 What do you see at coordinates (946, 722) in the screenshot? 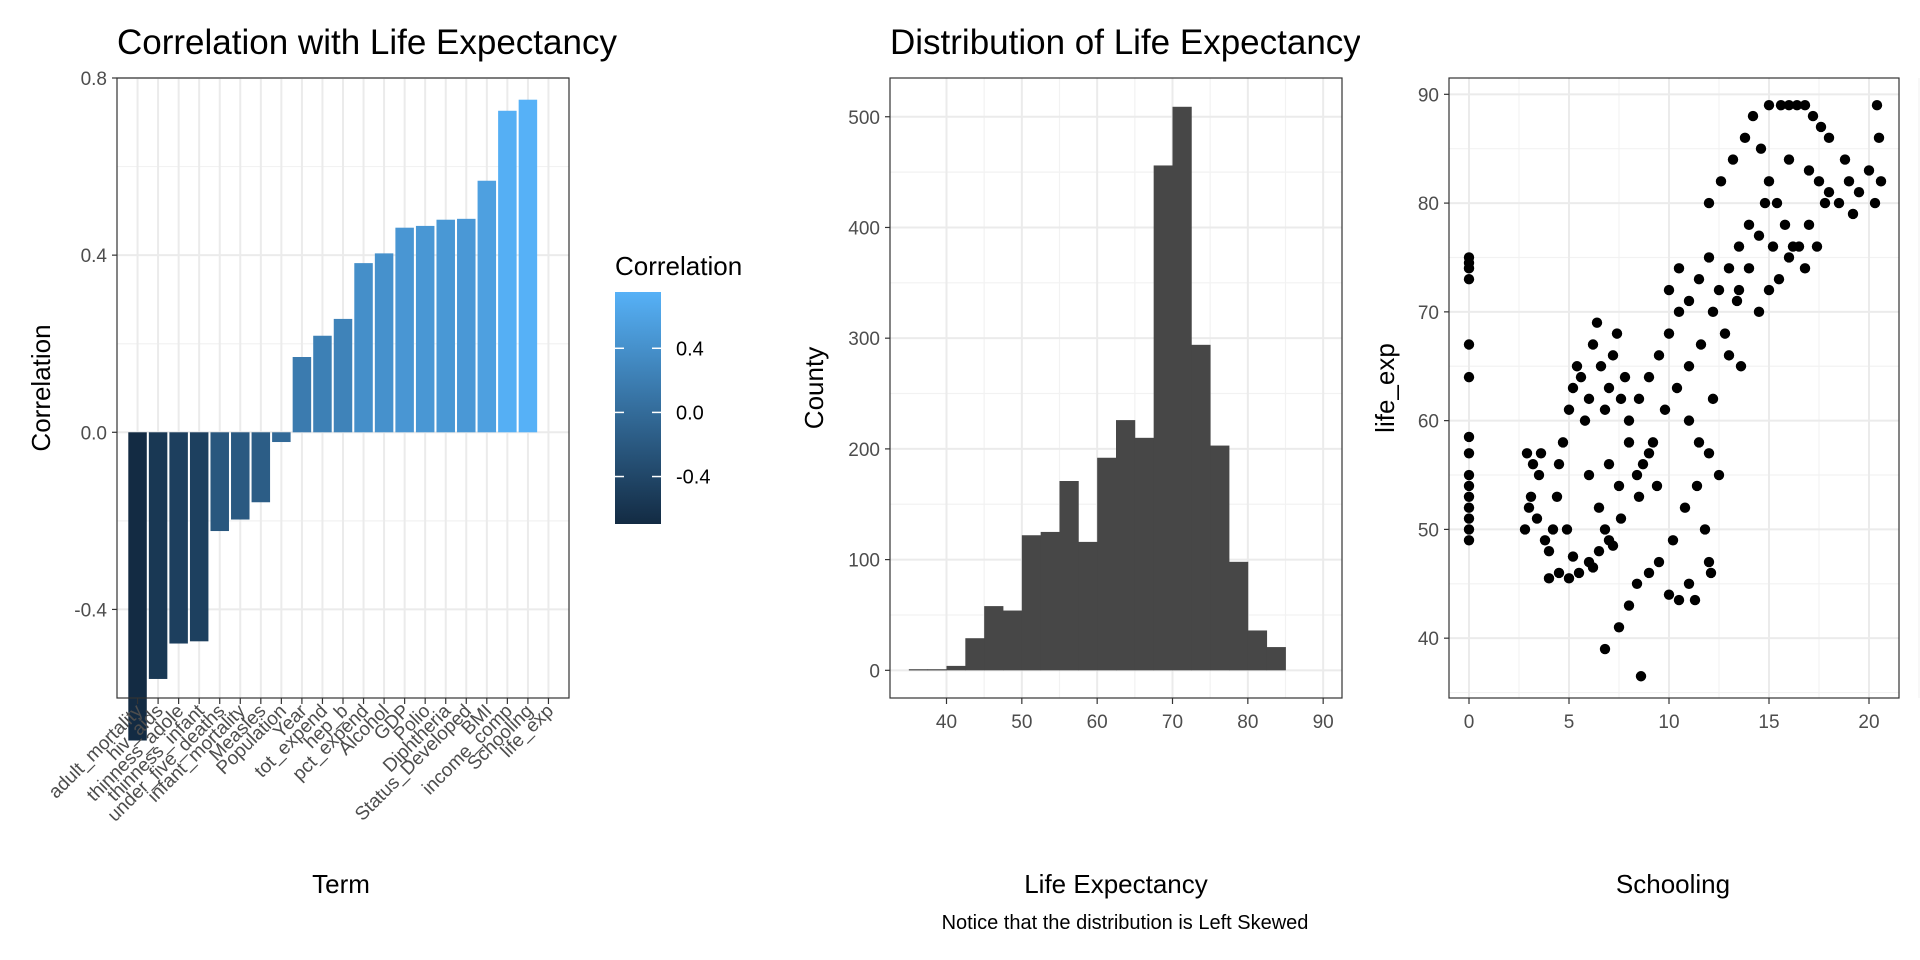
I see `x-tick-label: 40` at bounding box center [946, 722].